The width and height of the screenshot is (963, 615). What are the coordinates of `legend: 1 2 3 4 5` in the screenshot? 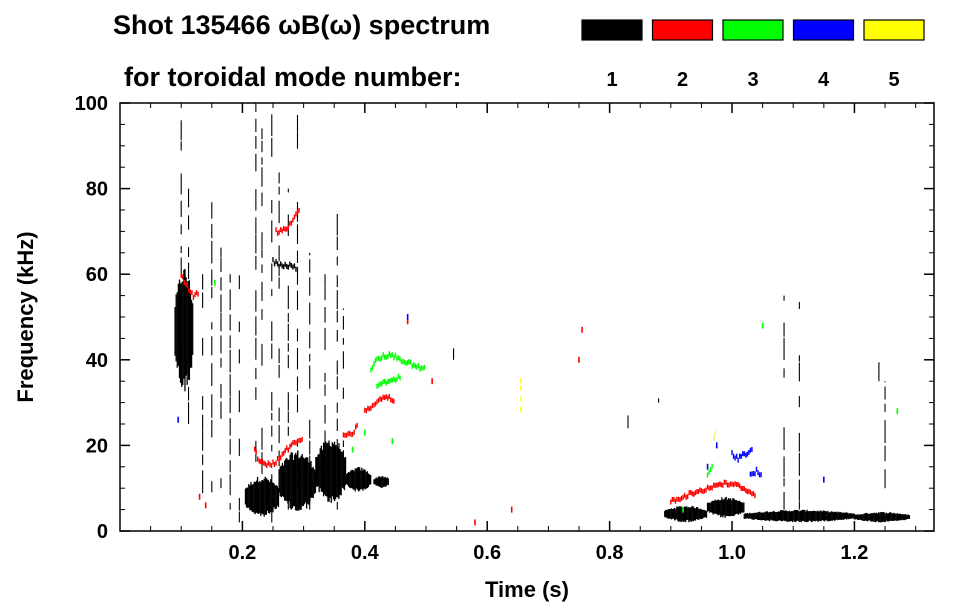 It's located at (753, 55).